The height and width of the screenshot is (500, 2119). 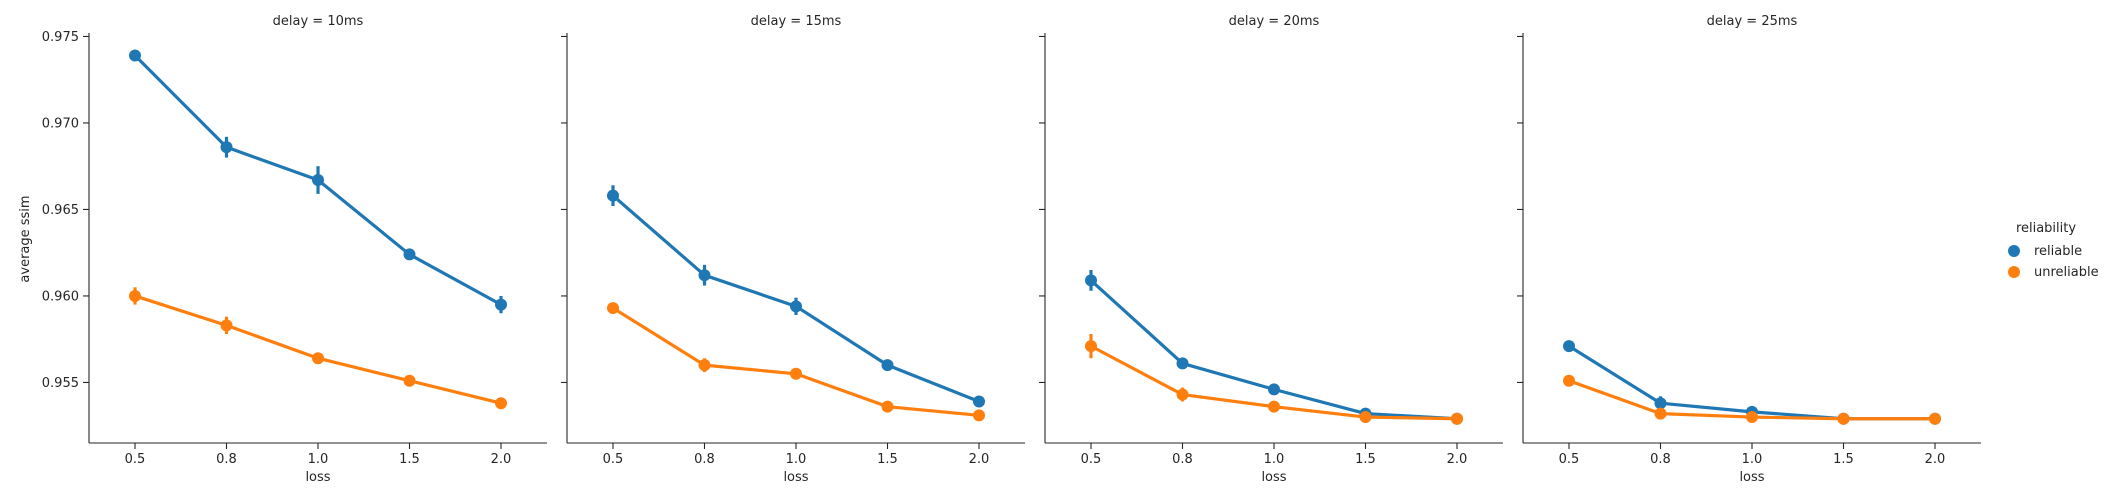 I want to click on legend: reliability reliable unreliable, so click(x=2053, y=250).